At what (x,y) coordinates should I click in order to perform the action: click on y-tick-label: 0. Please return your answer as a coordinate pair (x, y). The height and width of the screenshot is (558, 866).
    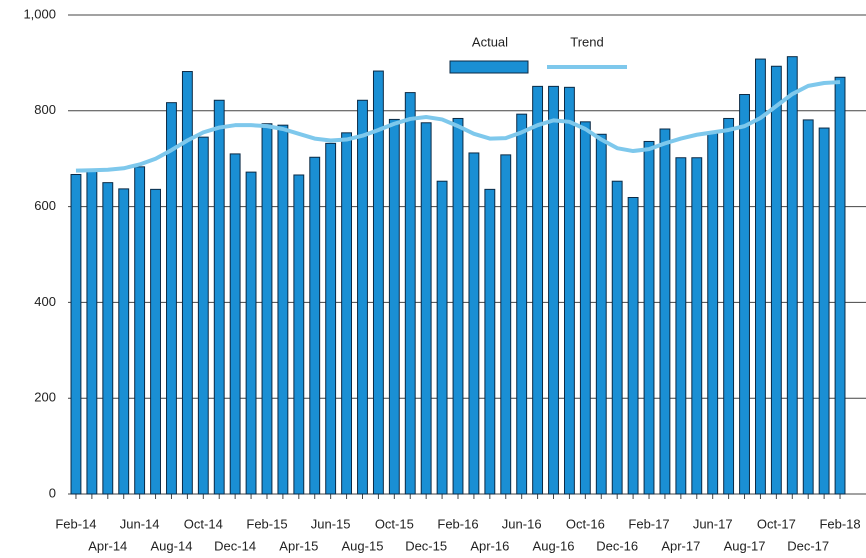
    Looking at the image, I should click on (52, 492).